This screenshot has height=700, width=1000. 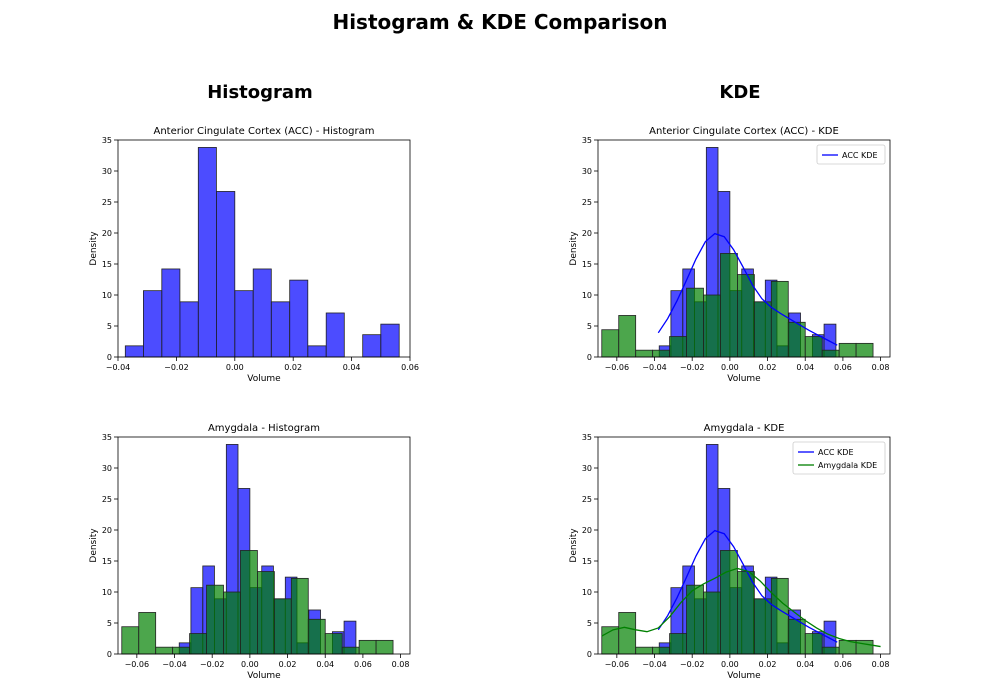 I want to click on x-tick-label: −0.06, so click(x=617, y=367).